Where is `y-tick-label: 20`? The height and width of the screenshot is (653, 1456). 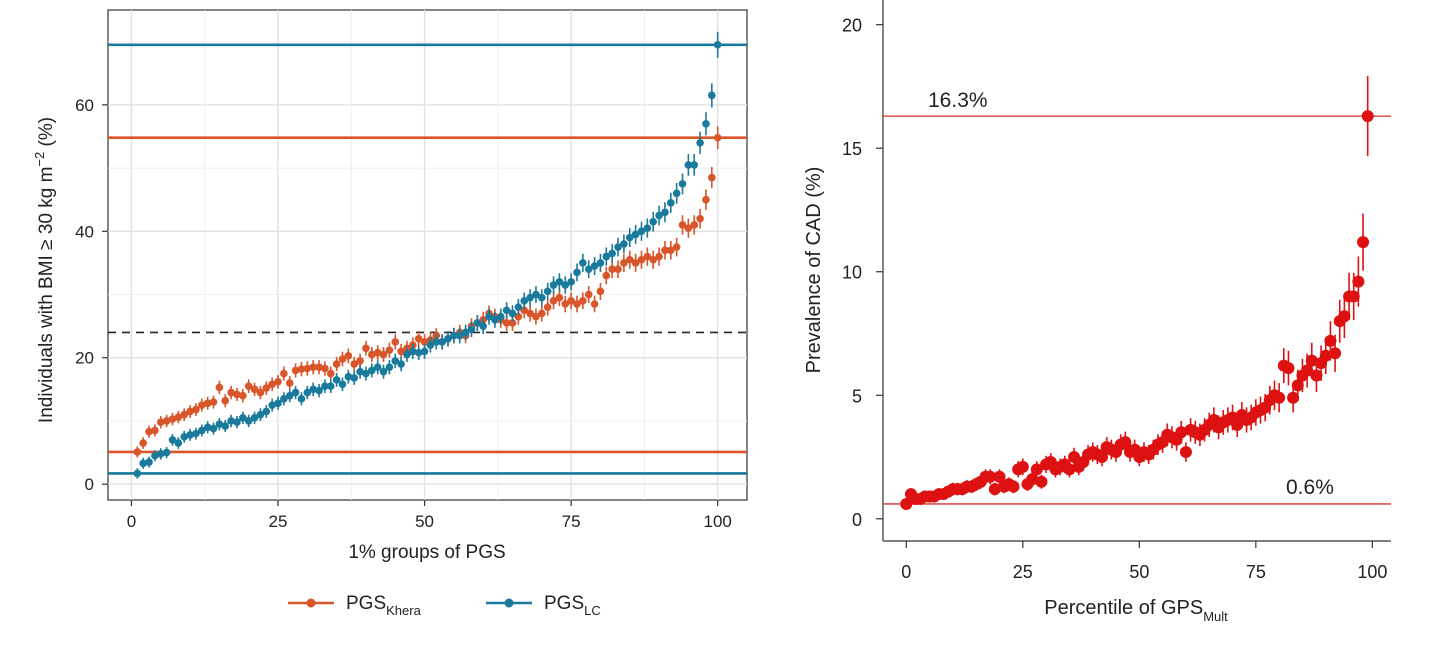 y-tick-label: 20 is located at coordinates (84, 358).